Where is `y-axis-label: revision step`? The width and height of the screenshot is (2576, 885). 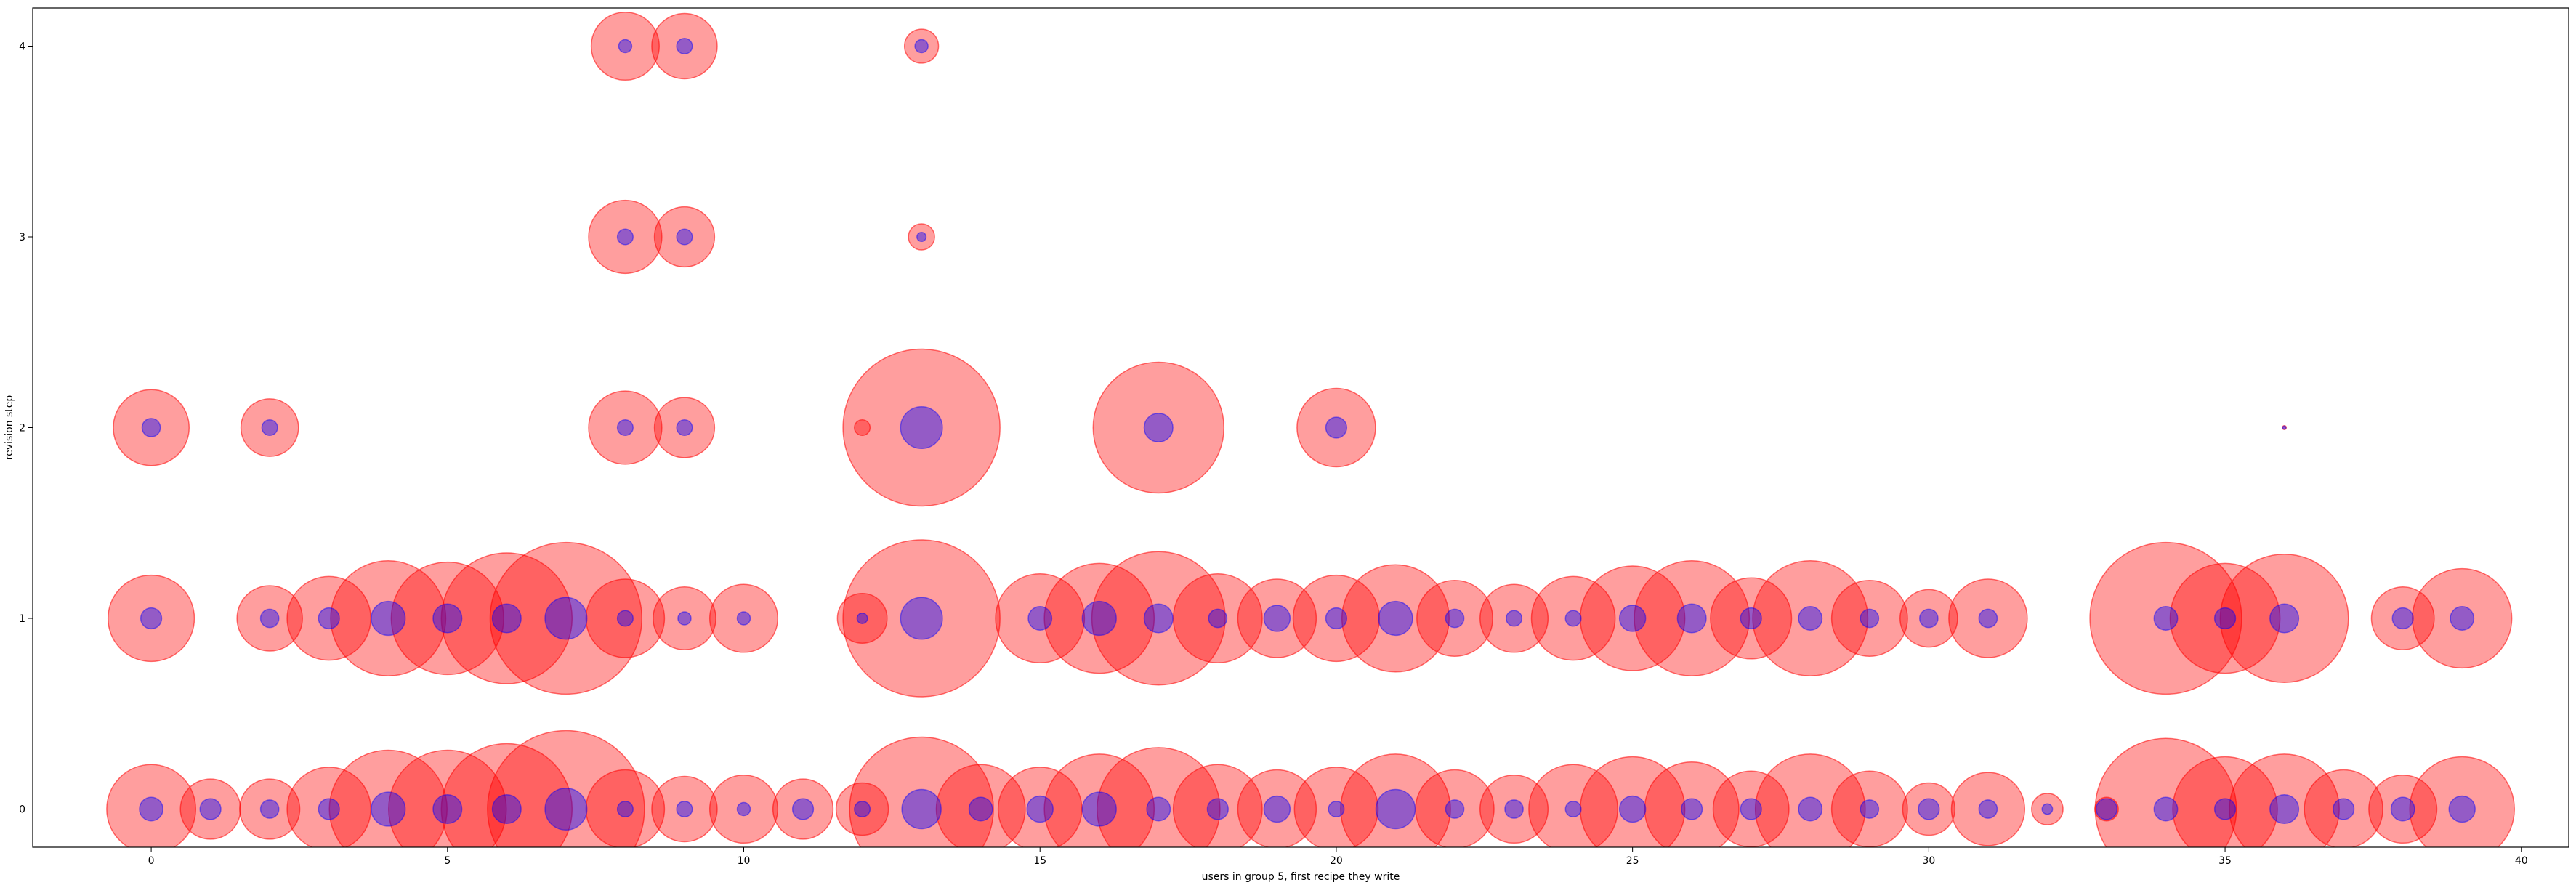 y-axis-label: revision step is located at coordinates (10, 428).